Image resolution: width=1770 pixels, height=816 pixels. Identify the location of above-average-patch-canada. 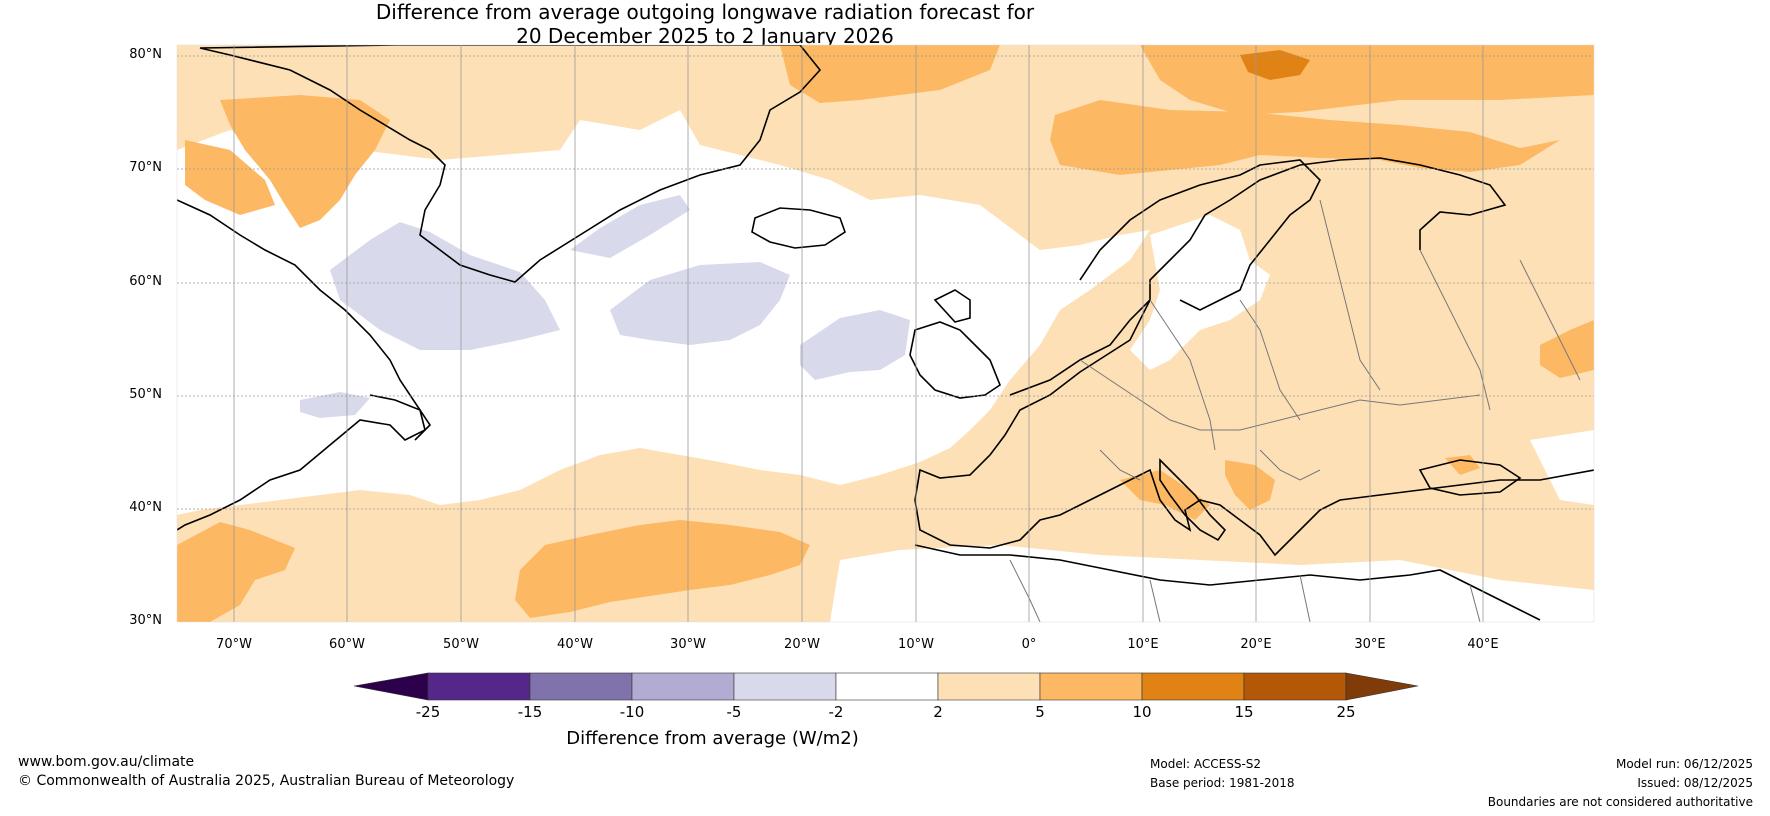
(230, 177).